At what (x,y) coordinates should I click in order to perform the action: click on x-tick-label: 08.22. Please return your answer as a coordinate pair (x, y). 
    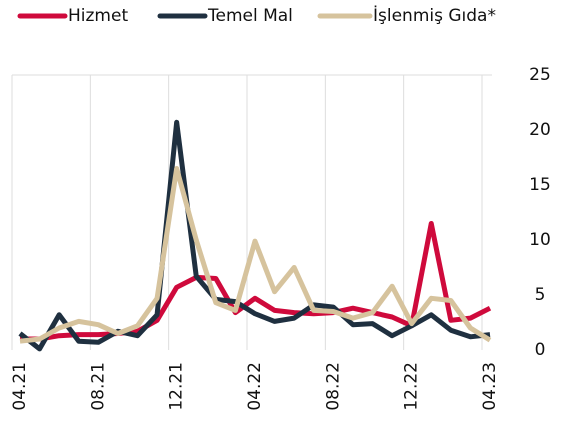
    Looking at the image, I should click on (333, 386).